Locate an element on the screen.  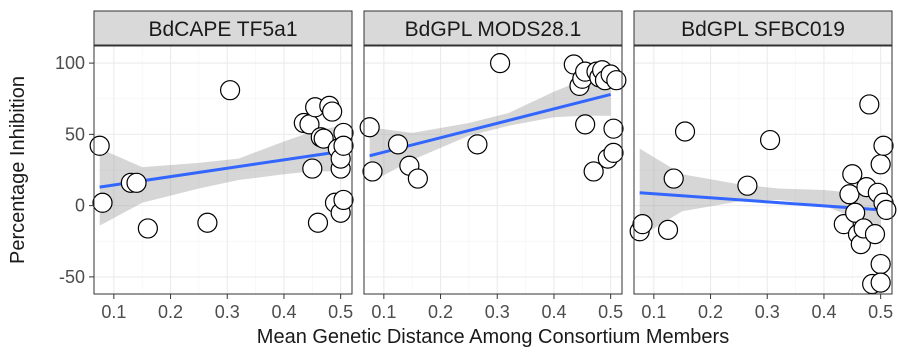
panel-title: BdGPL SFBC019 is located at coordinates (763, 29).